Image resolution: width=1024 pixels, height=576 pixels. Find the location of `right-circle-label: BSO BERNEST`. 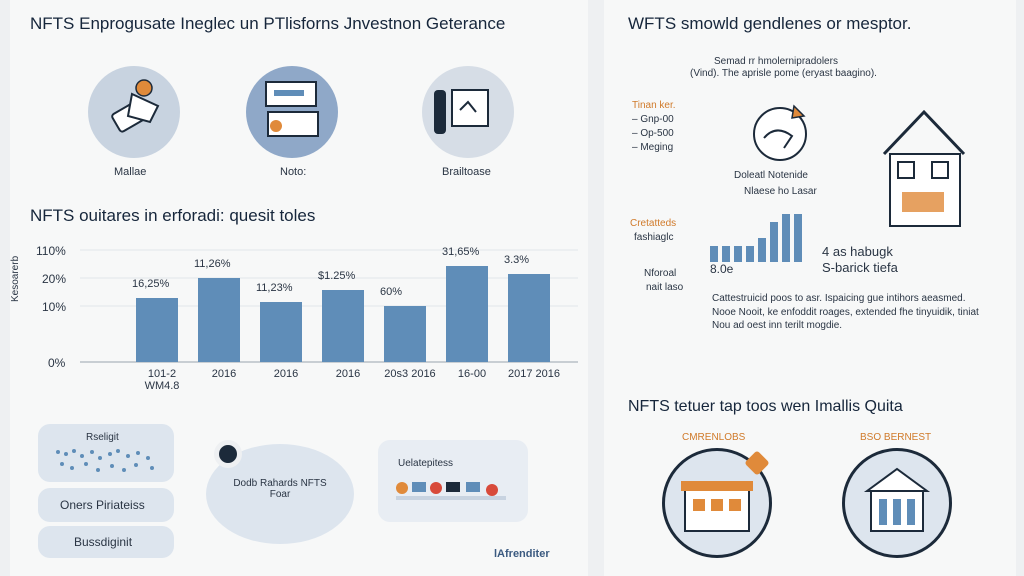

right-circle-label: BSO BERNEST is located at coordinates (896, 437).